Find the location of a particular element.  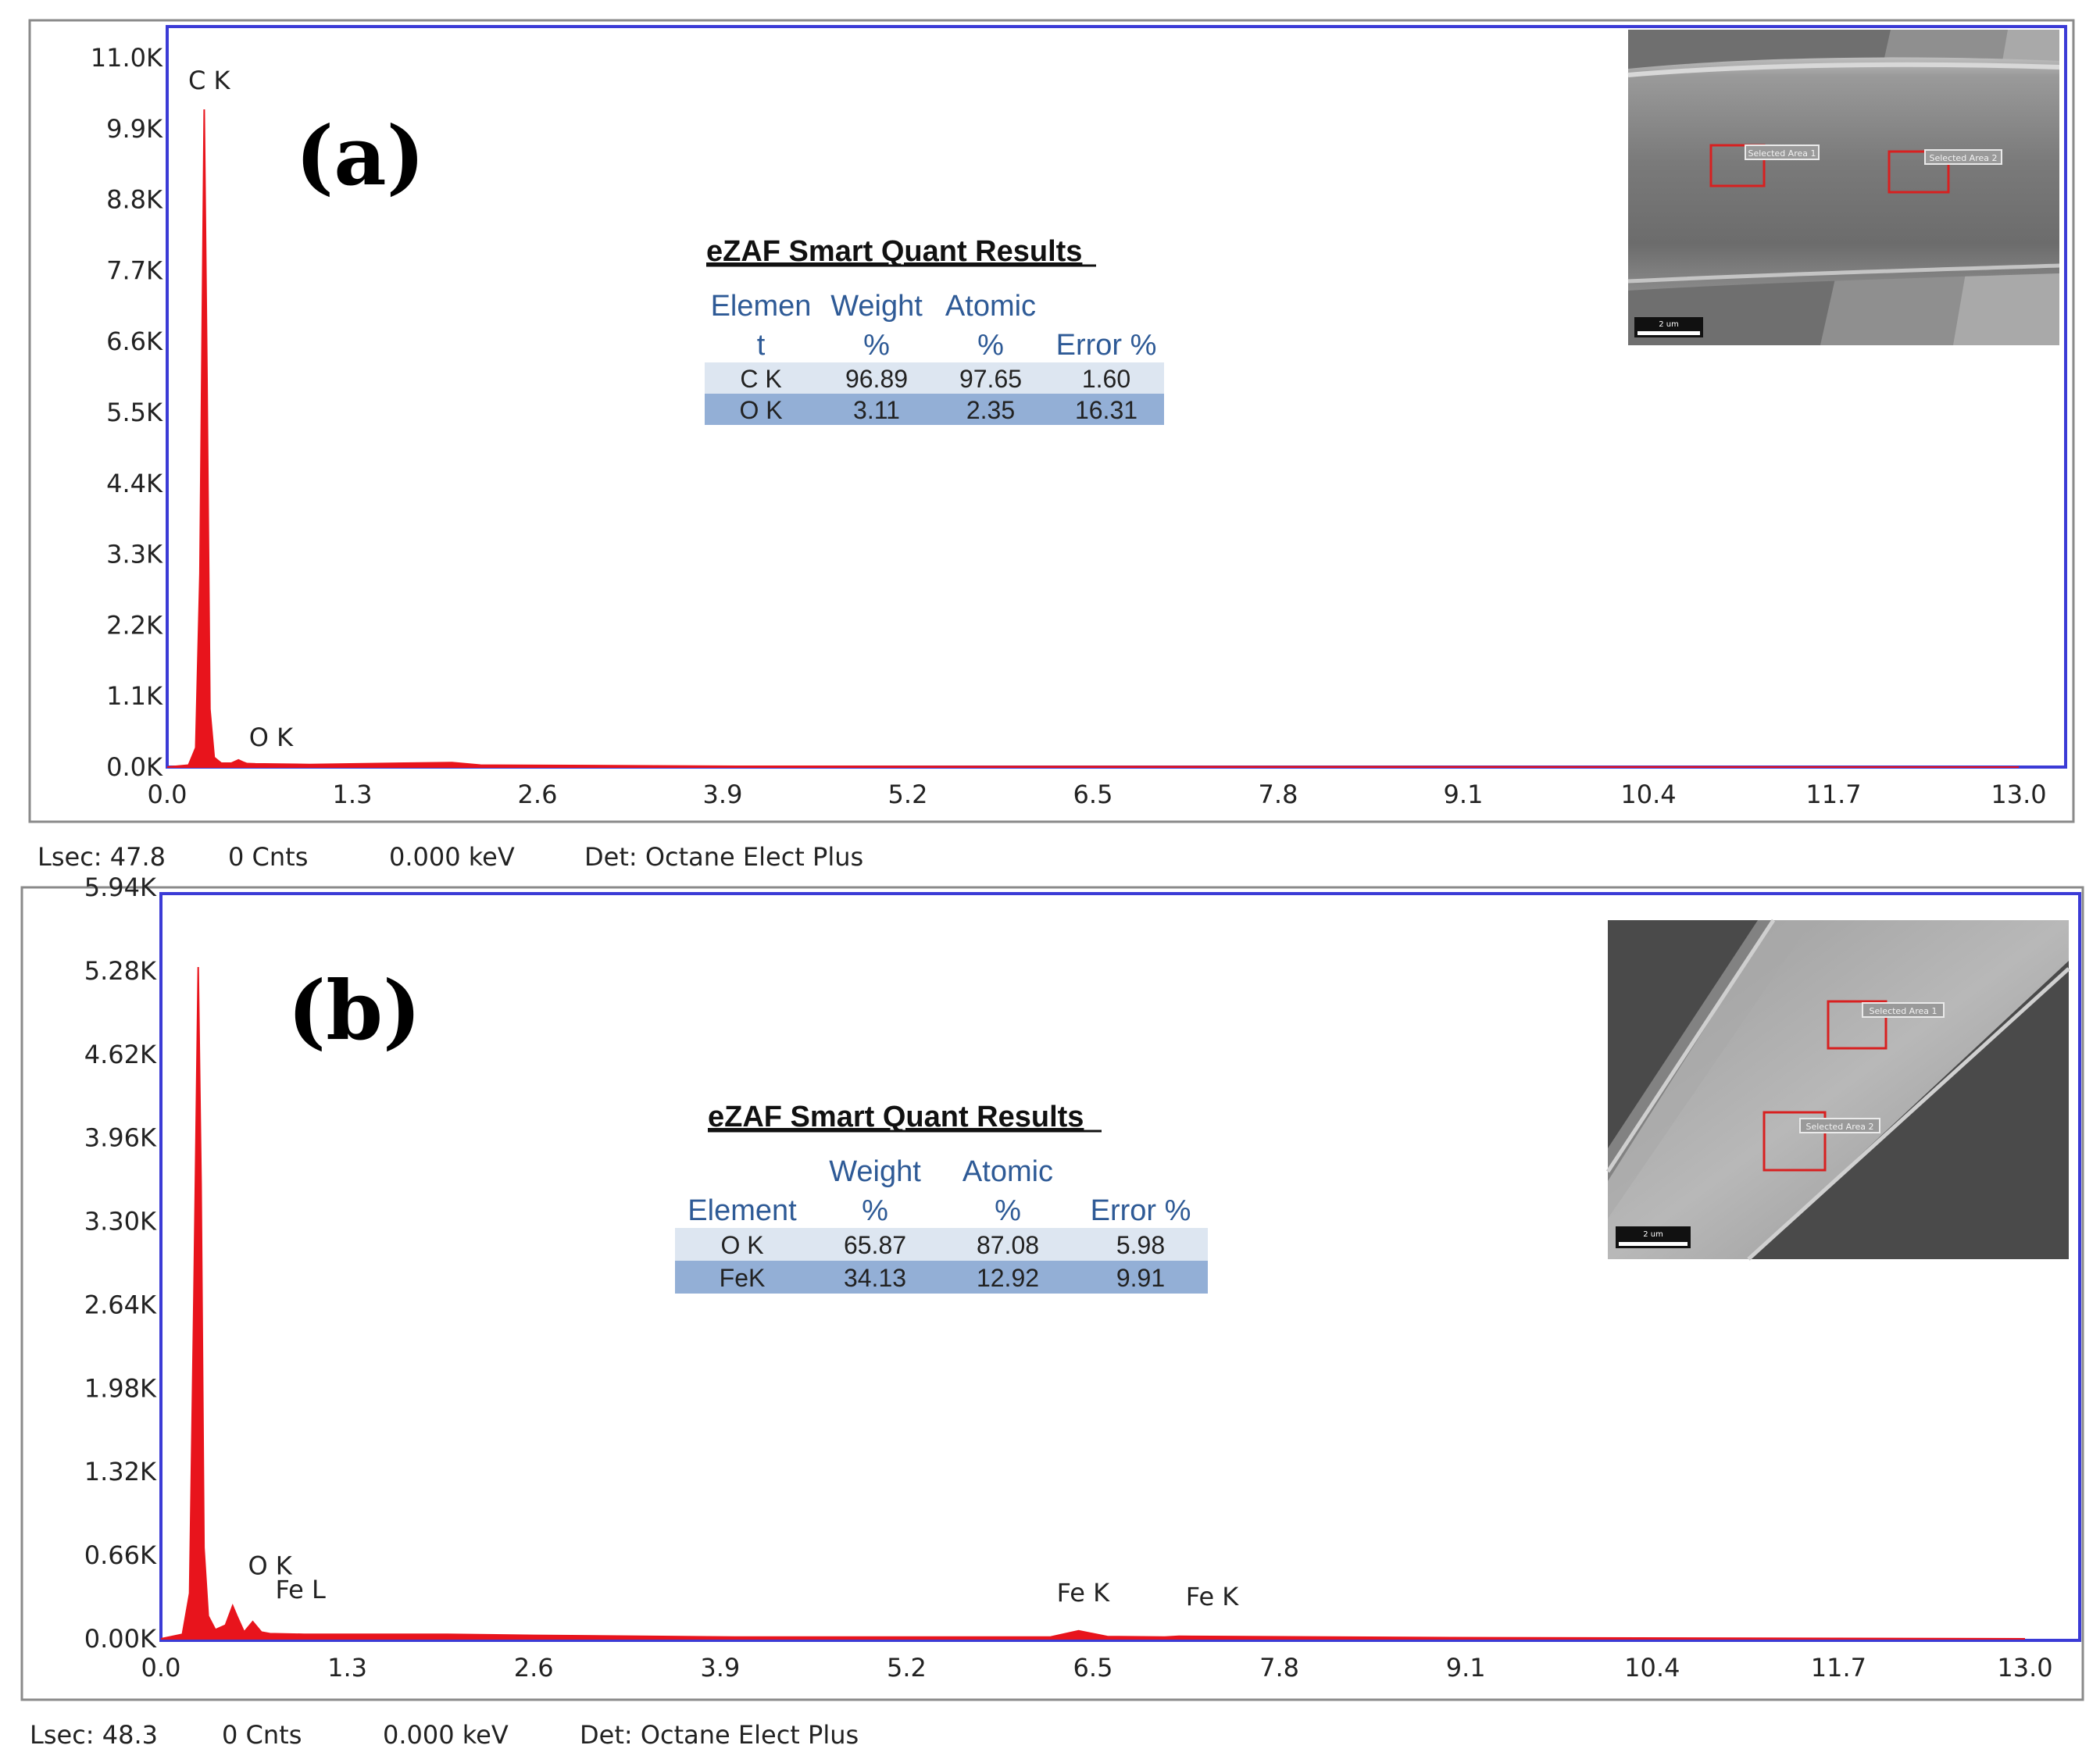

header-atomic-line2: % is located at coordinates (990, 346).